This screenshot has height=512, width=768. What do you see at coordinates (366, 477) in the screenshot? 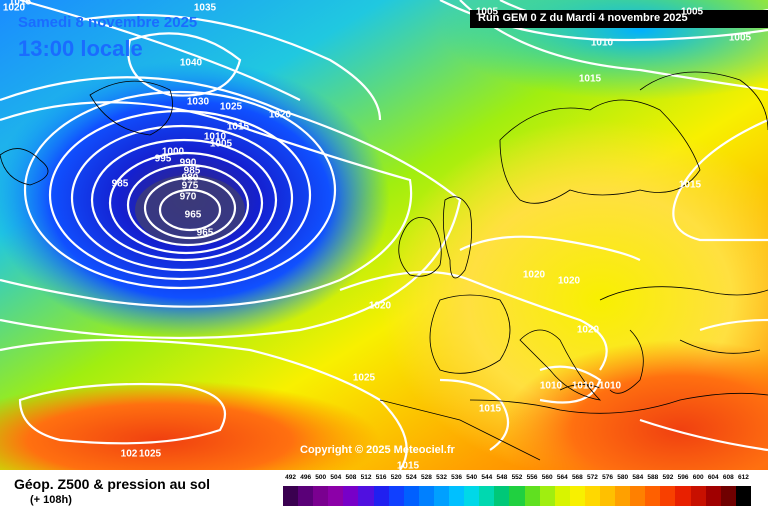
I see `scale-tick-label: 512` at bounding box center [366, 477].